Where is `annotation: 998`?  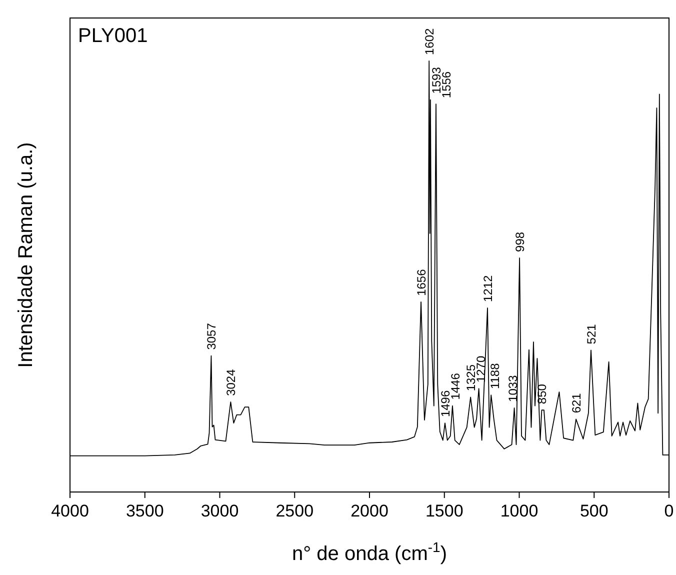 annotation: 998 is located at coordinates (519, 242).